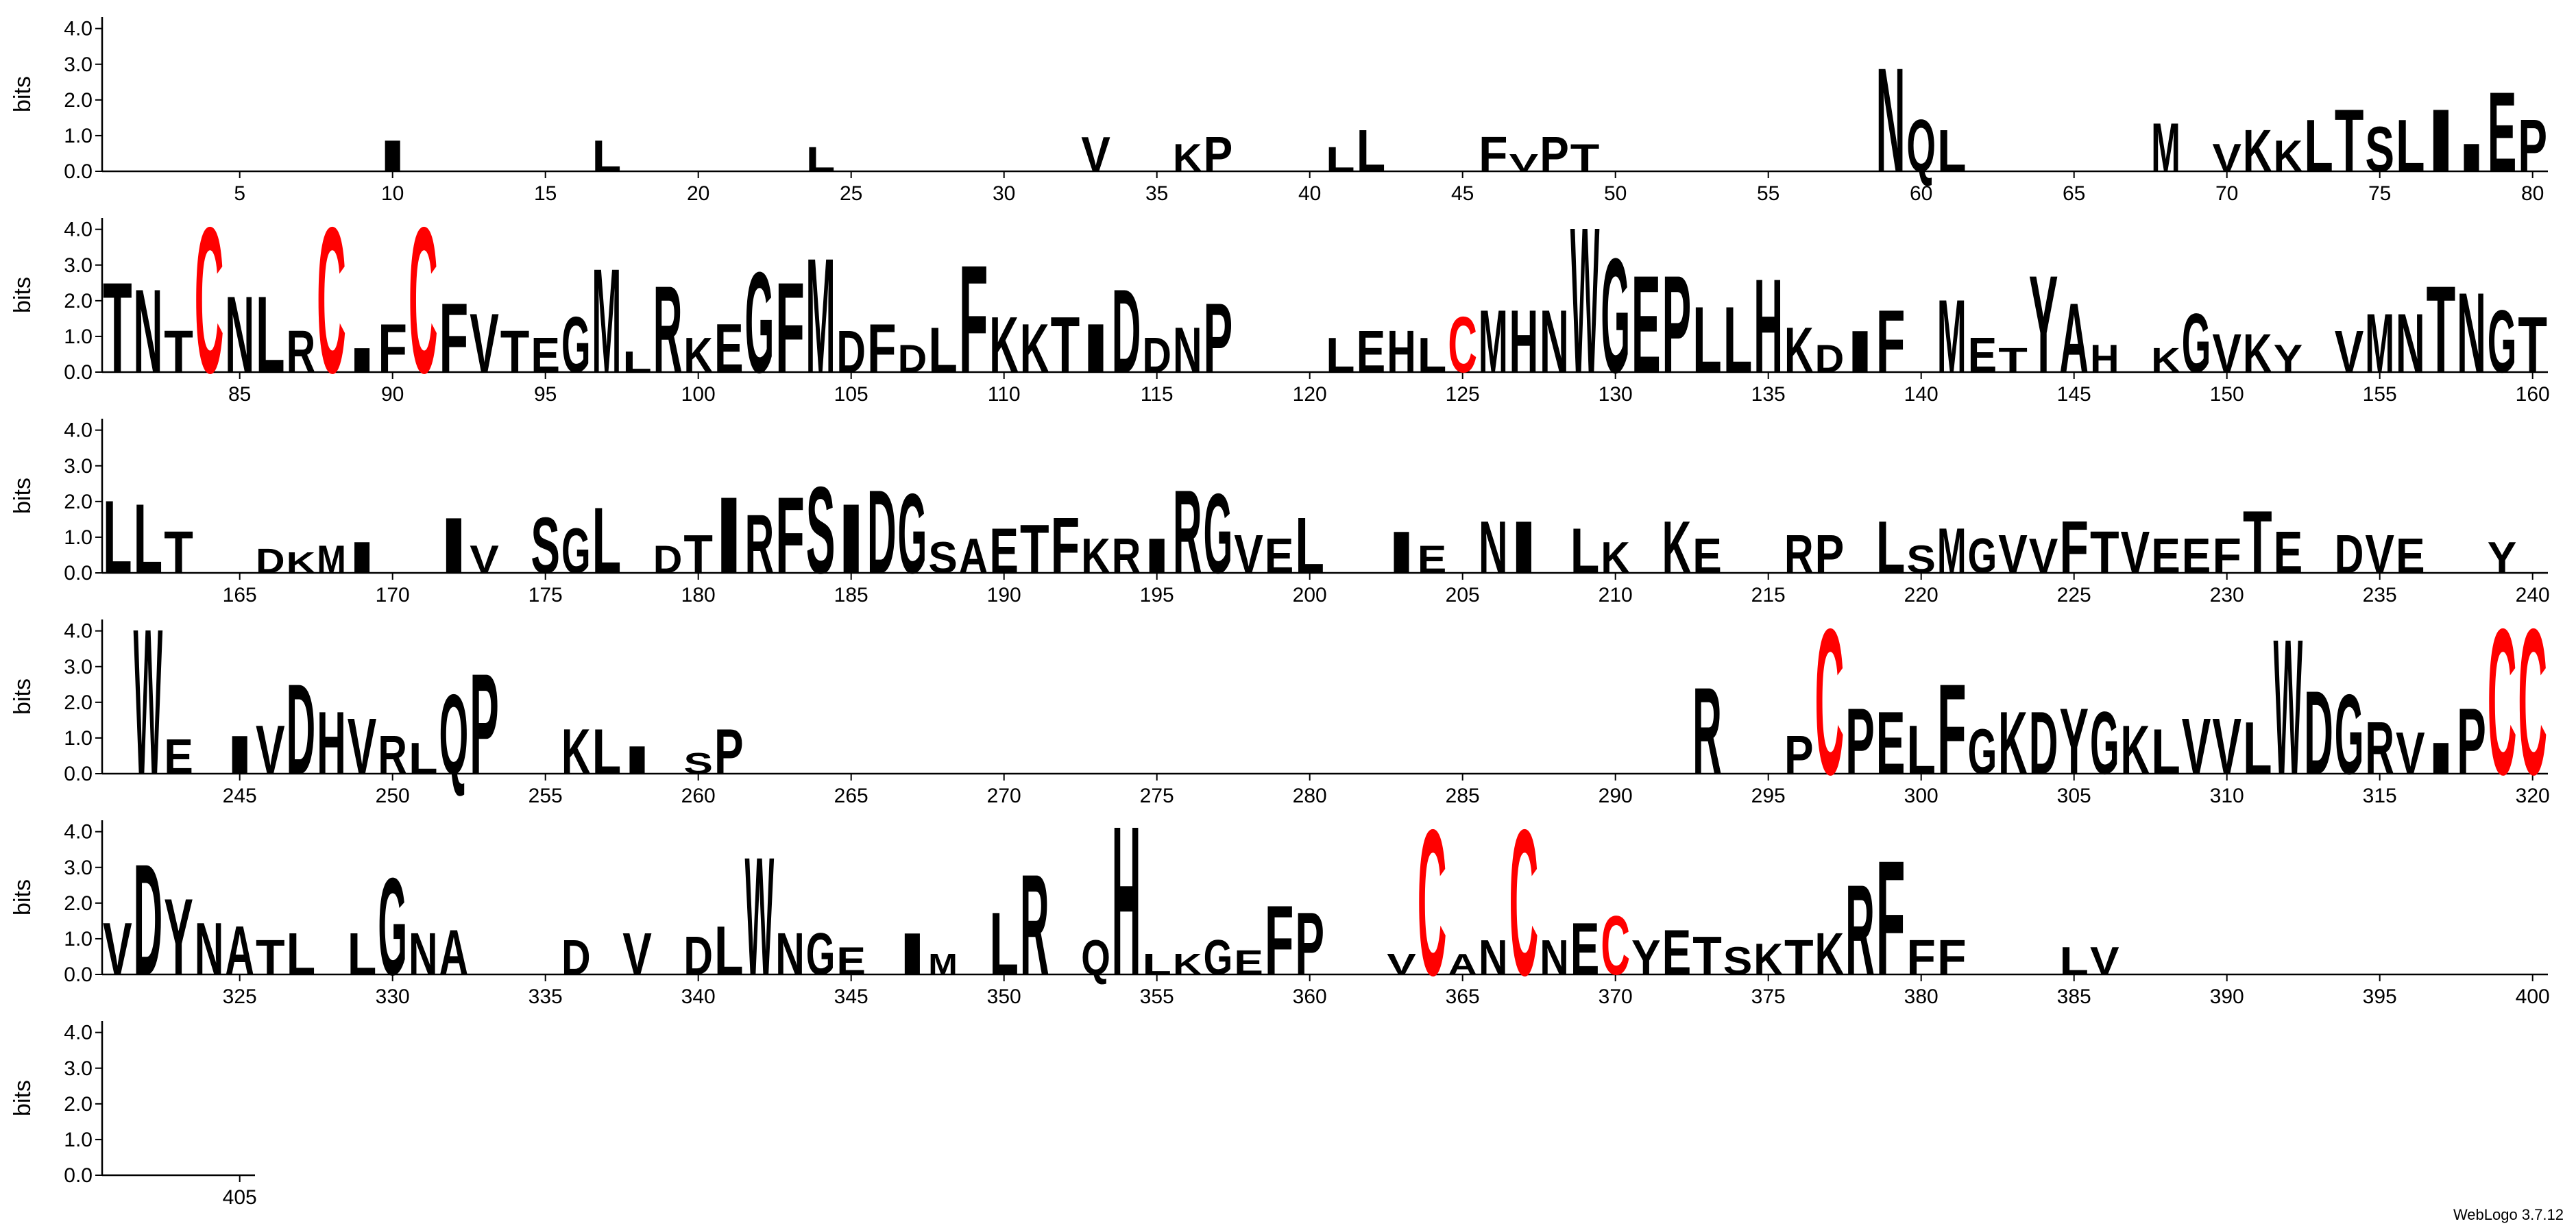  What do you see at coordinates (2074, 741) in the screenshot?
I see `logo-letter: Y` at bounding box center [2074, 741].